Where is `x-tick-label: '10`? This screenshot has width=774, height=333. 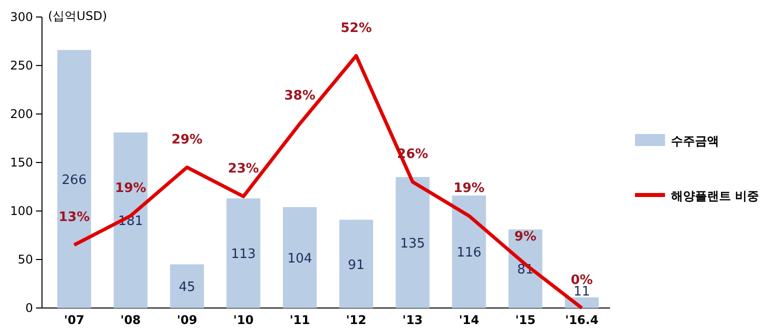
x-tick-label: '10 is located at coordinates (243, 320).